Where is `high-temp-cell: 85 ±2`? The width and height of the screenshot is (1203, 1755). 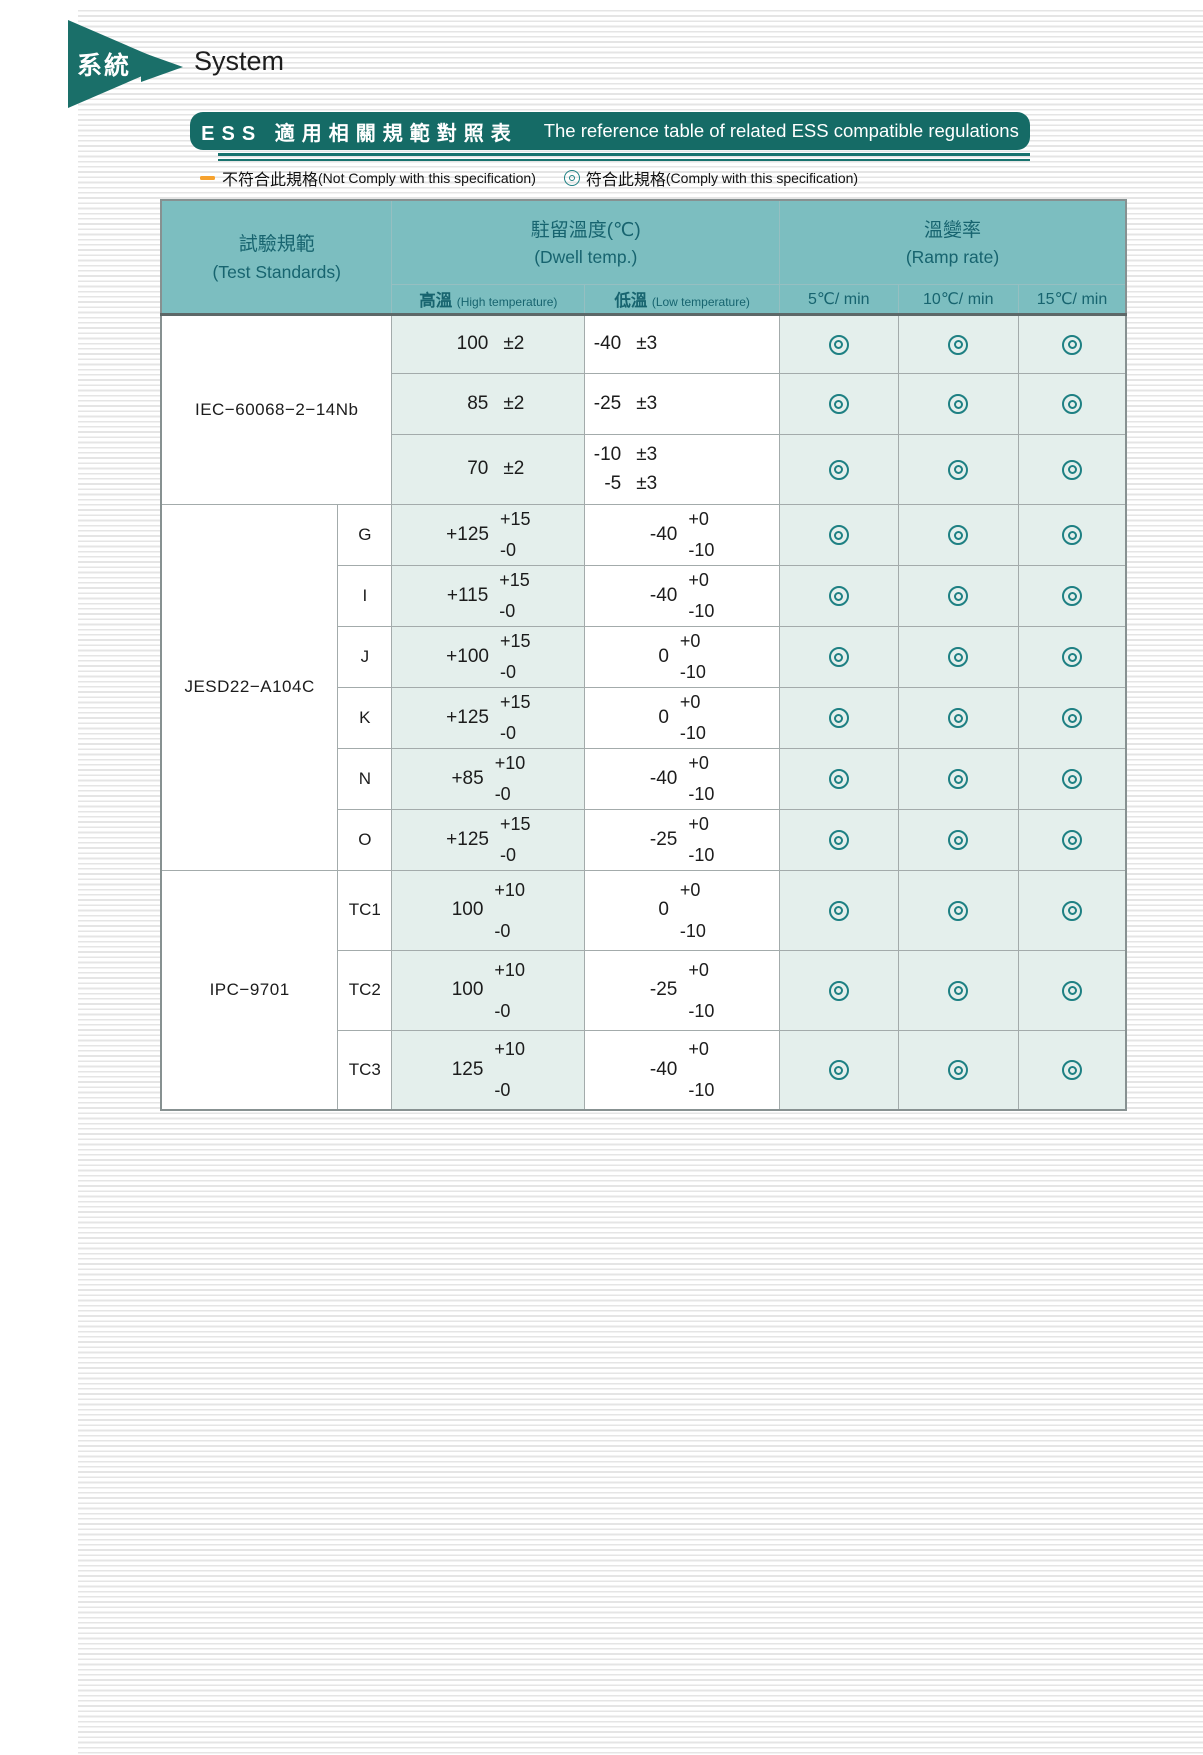
high-temp-cell: 85 ±2 is located at coordinates (488, 403).